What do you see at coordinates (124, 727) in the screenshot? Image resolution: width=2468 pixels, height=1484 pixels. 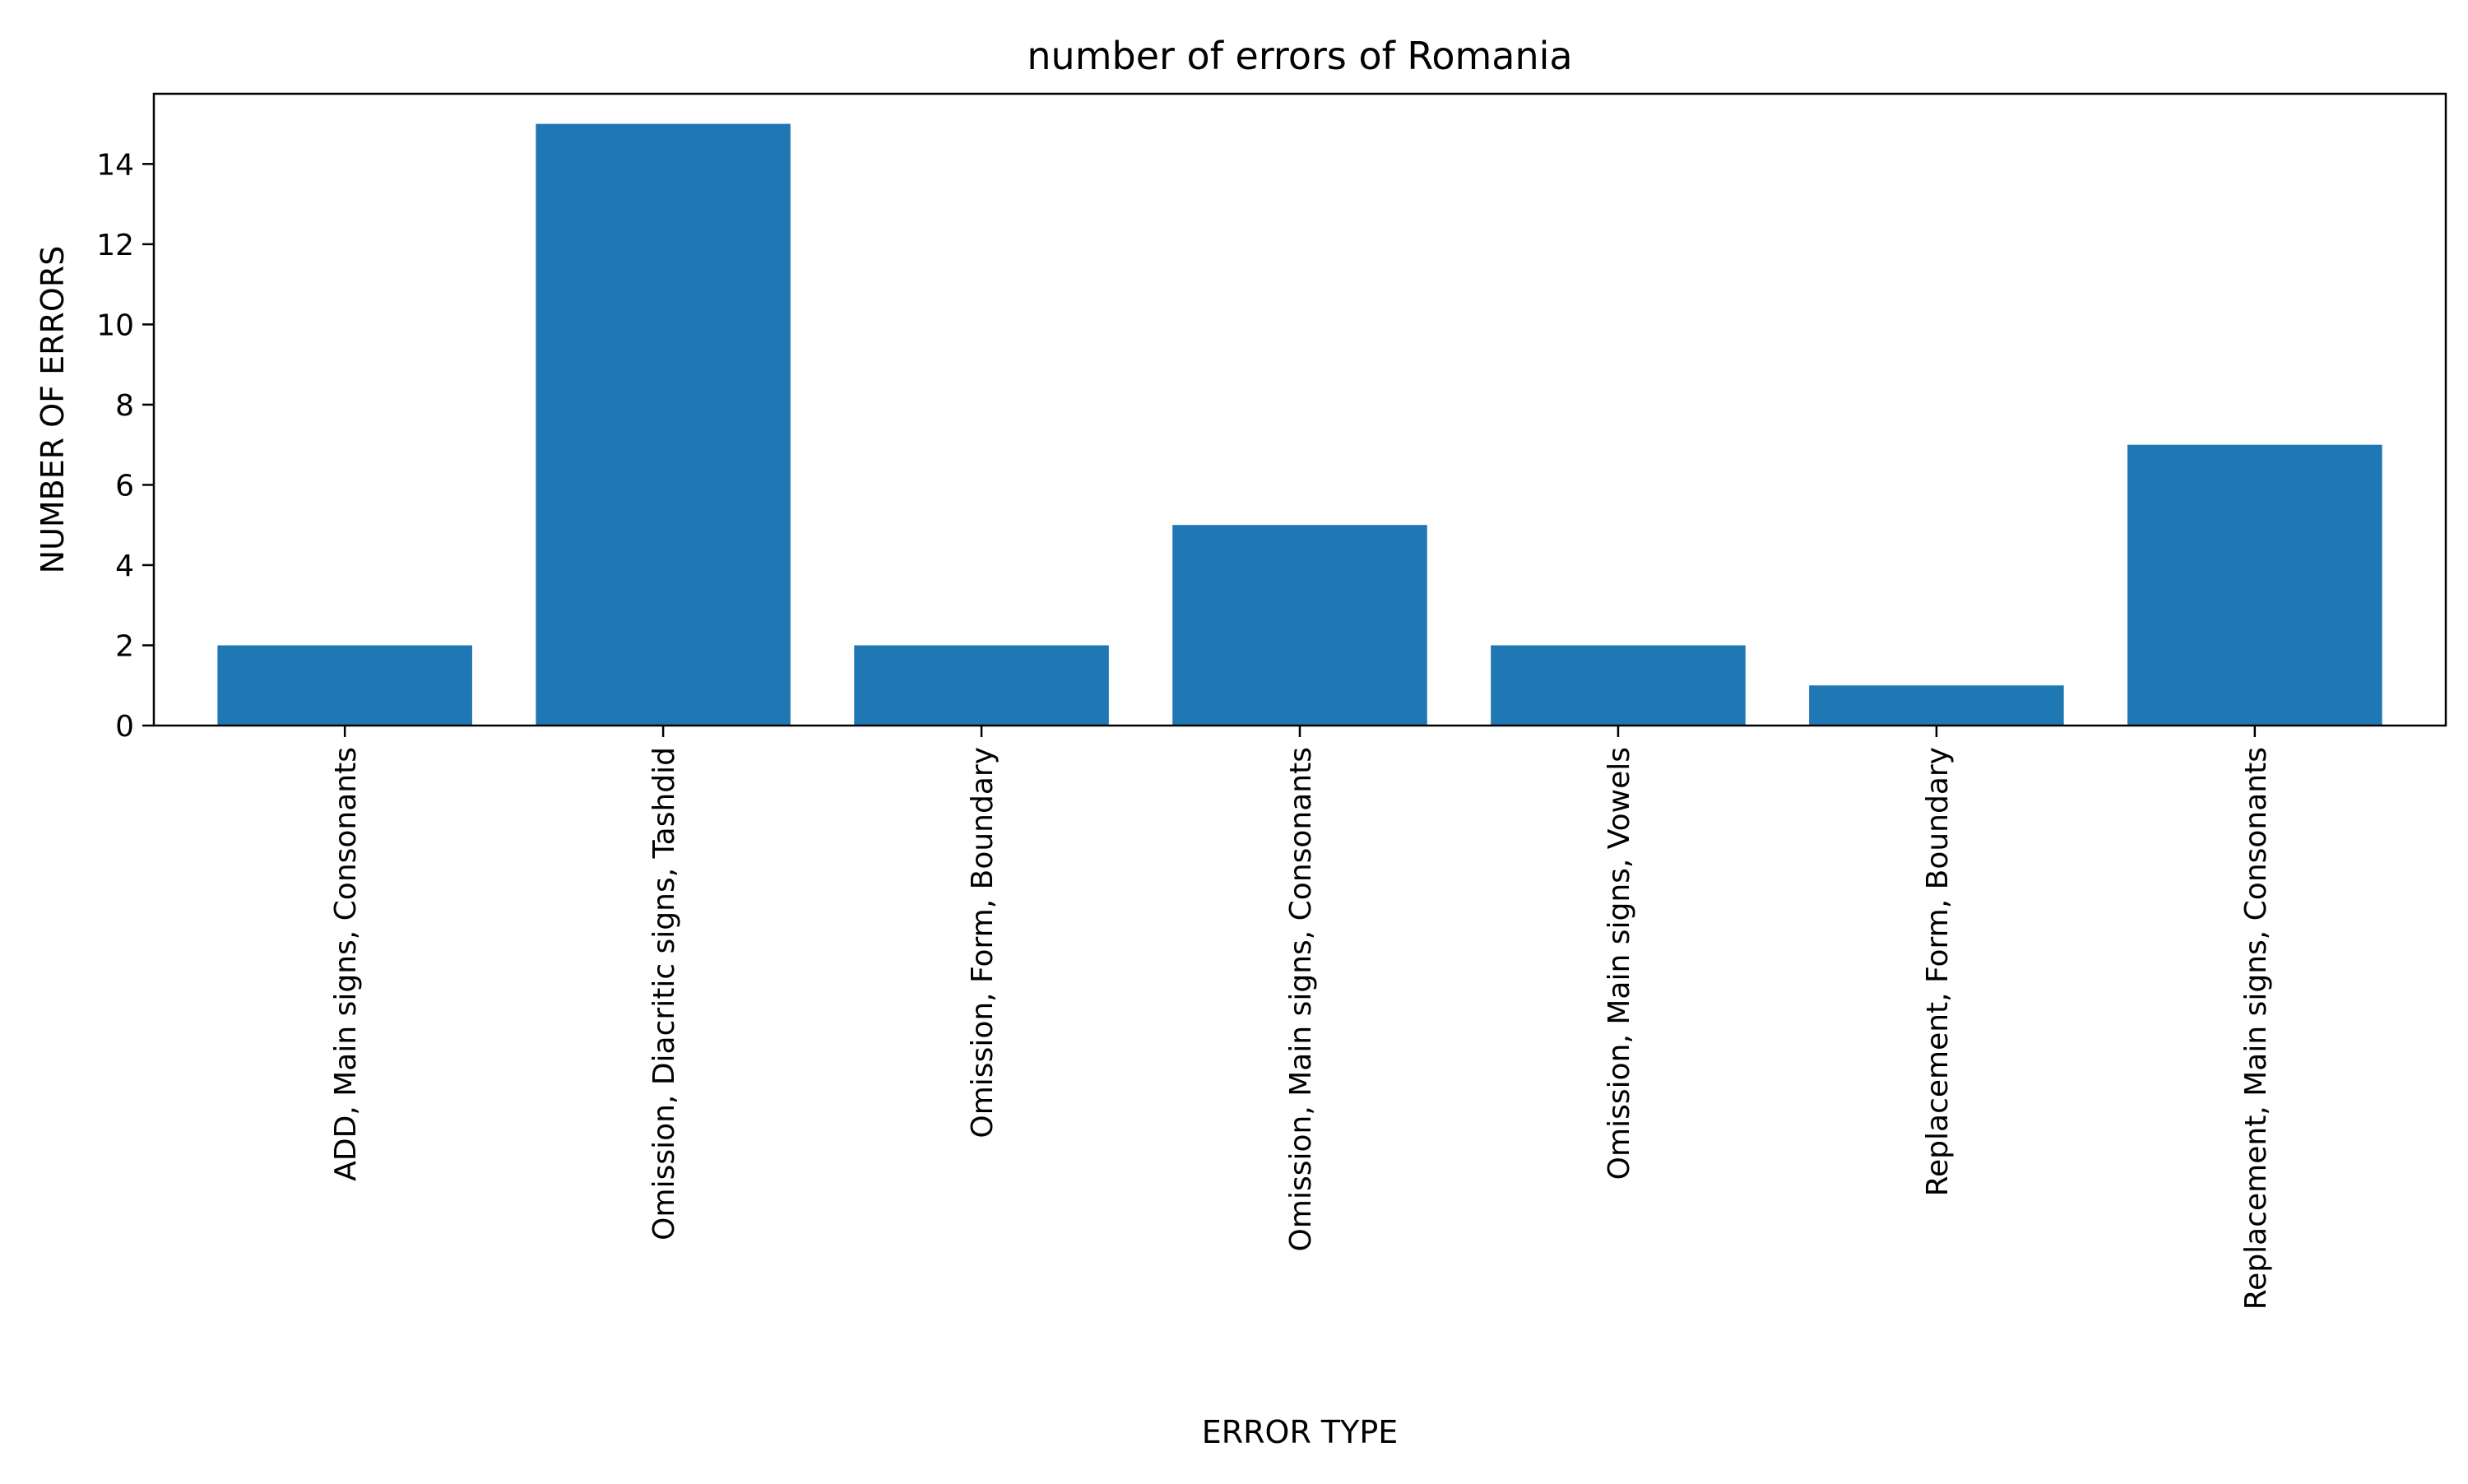 I see `y-tick-label-0: 0` at bounding box center [124, 727].